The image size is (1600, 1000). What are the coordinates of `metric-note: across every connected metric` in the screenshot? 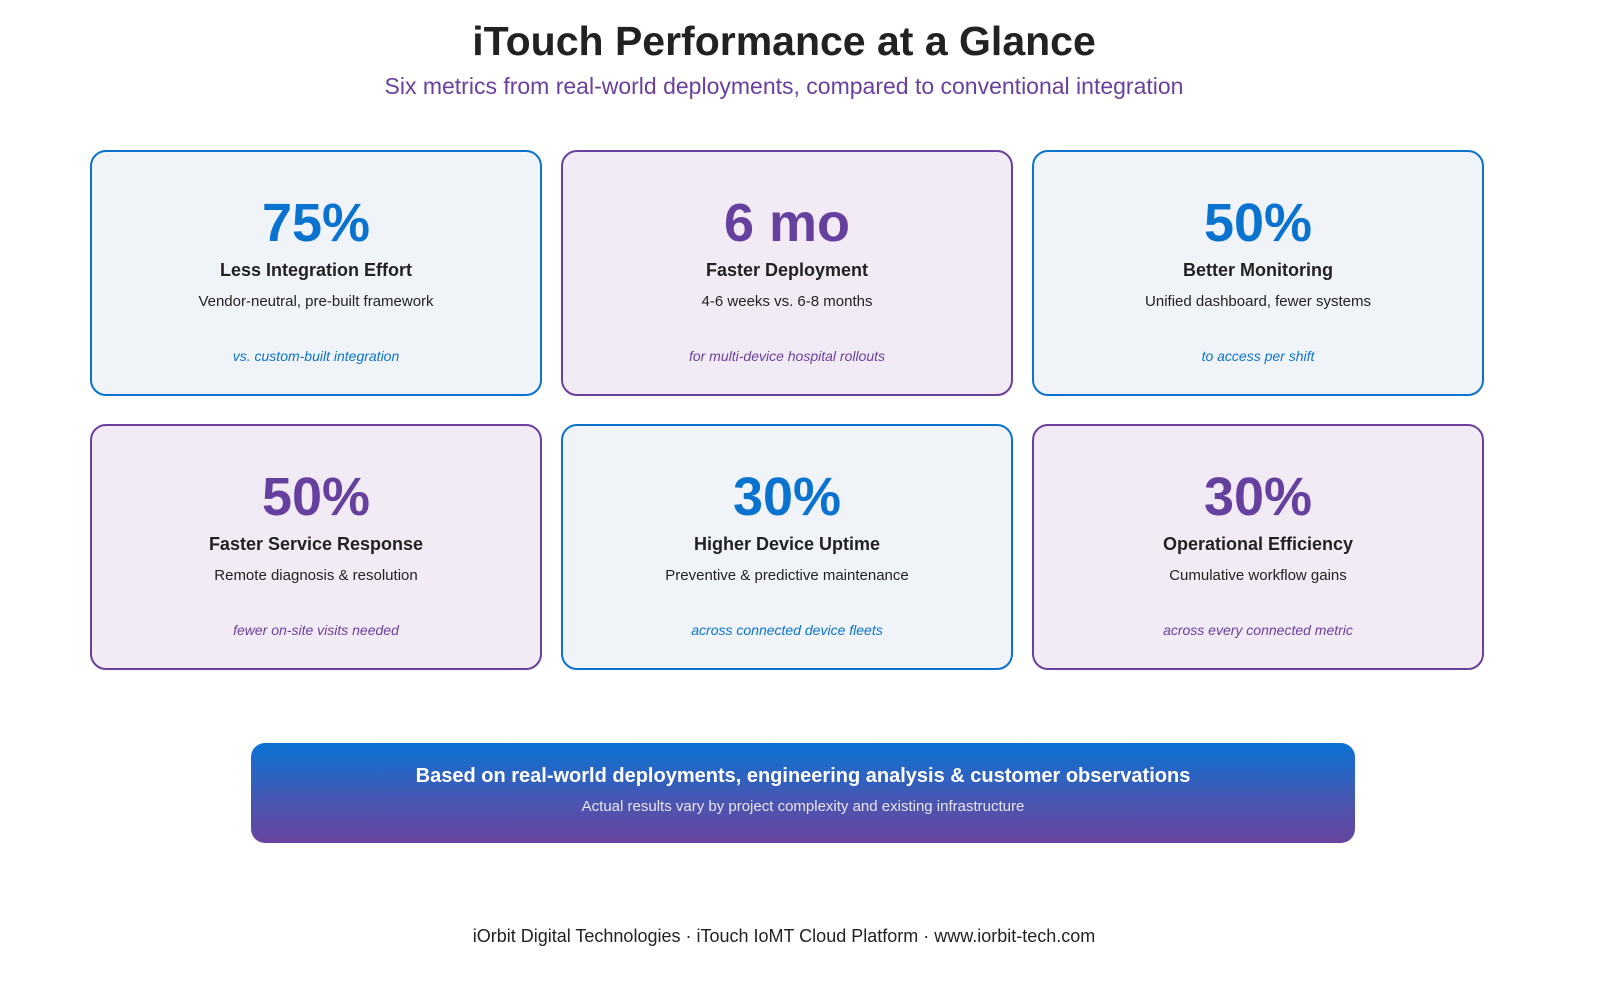 It's located at (1258, 630).